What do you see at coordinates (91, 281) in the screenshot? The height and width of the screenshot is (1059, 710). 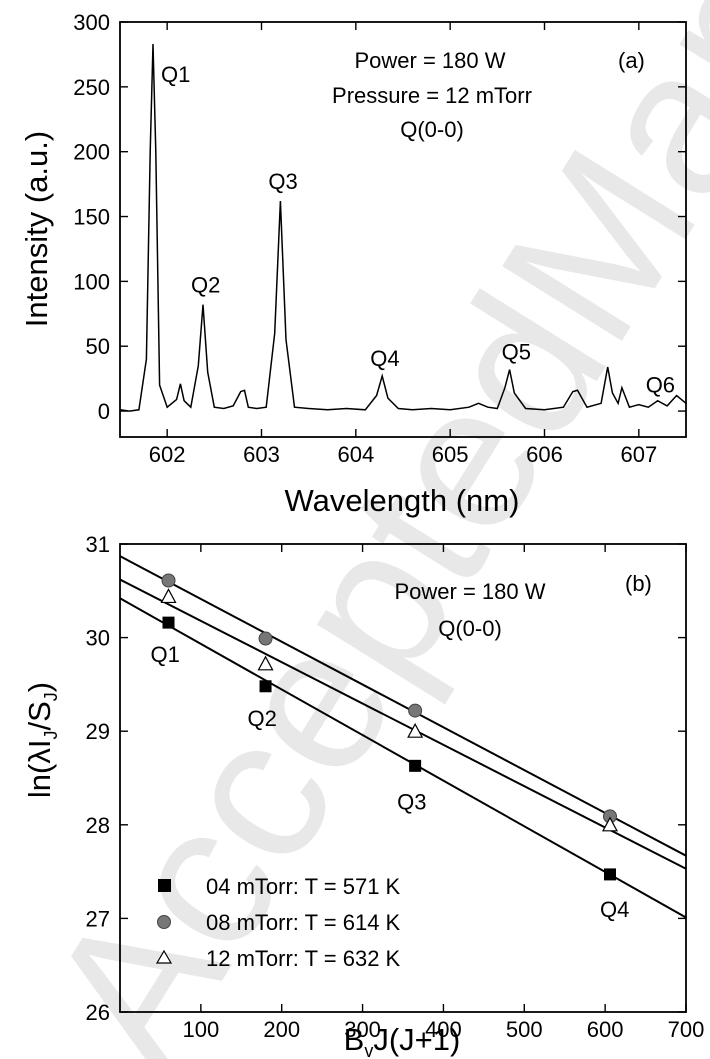 I see `a-ytick-label: 100` at bounding box center [91, 281].